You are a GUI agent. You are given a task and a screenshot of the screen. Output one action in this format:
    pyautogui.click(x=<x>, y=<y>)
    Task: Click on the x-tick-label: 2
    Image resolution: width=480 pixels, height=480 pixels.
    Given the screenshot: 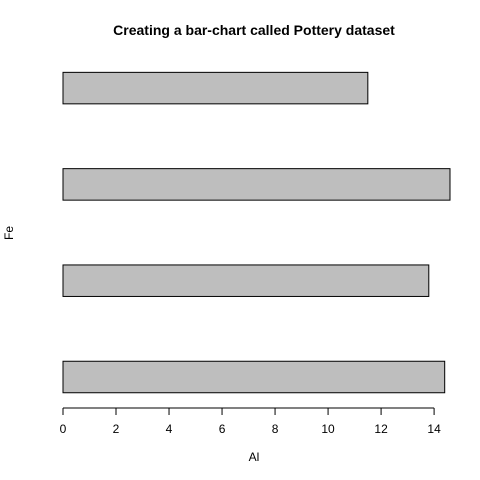 What is the action you would take?
    pyautogui.click(x=116, y=429)
    